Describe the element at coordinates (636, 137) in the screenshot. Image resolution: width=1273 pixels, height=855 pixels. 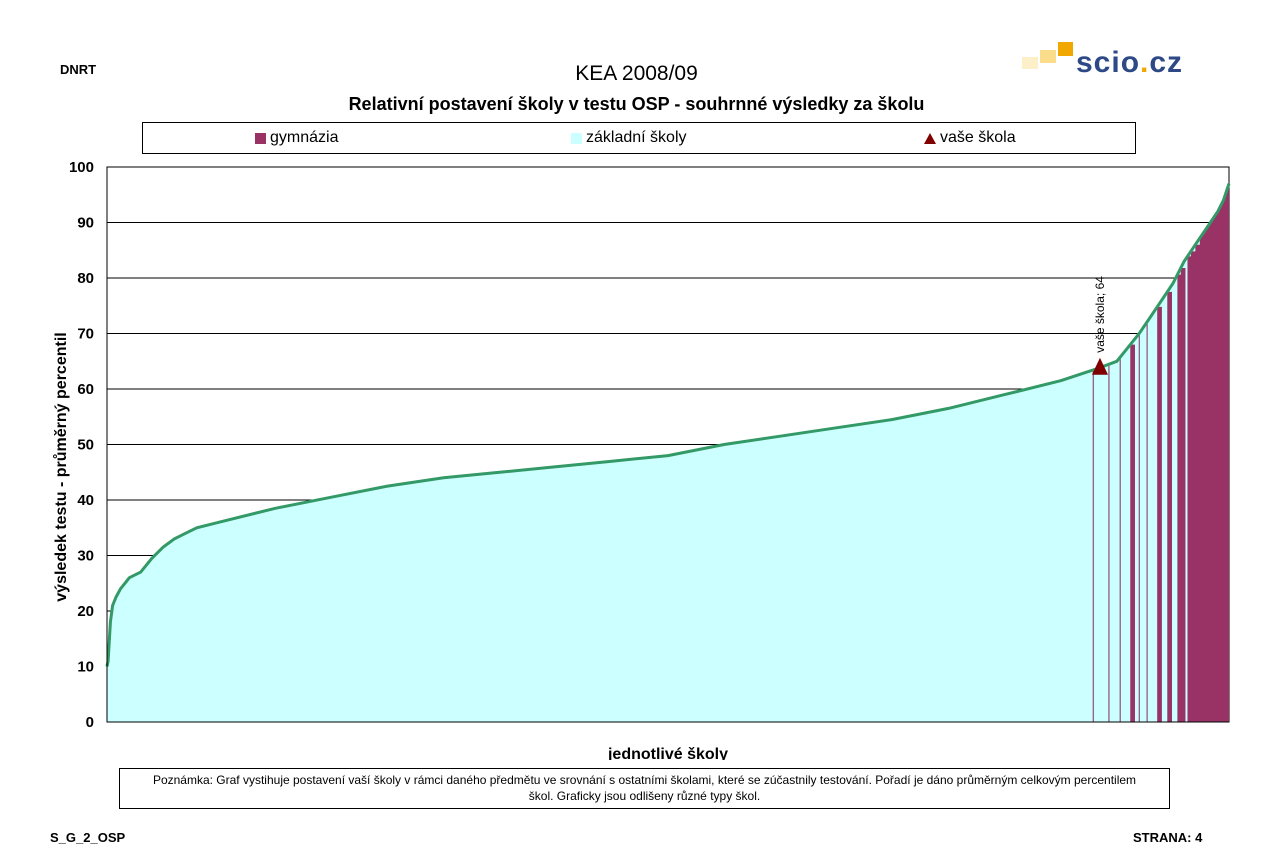
I see `legend-label-zakladni: základní školy` at that location.